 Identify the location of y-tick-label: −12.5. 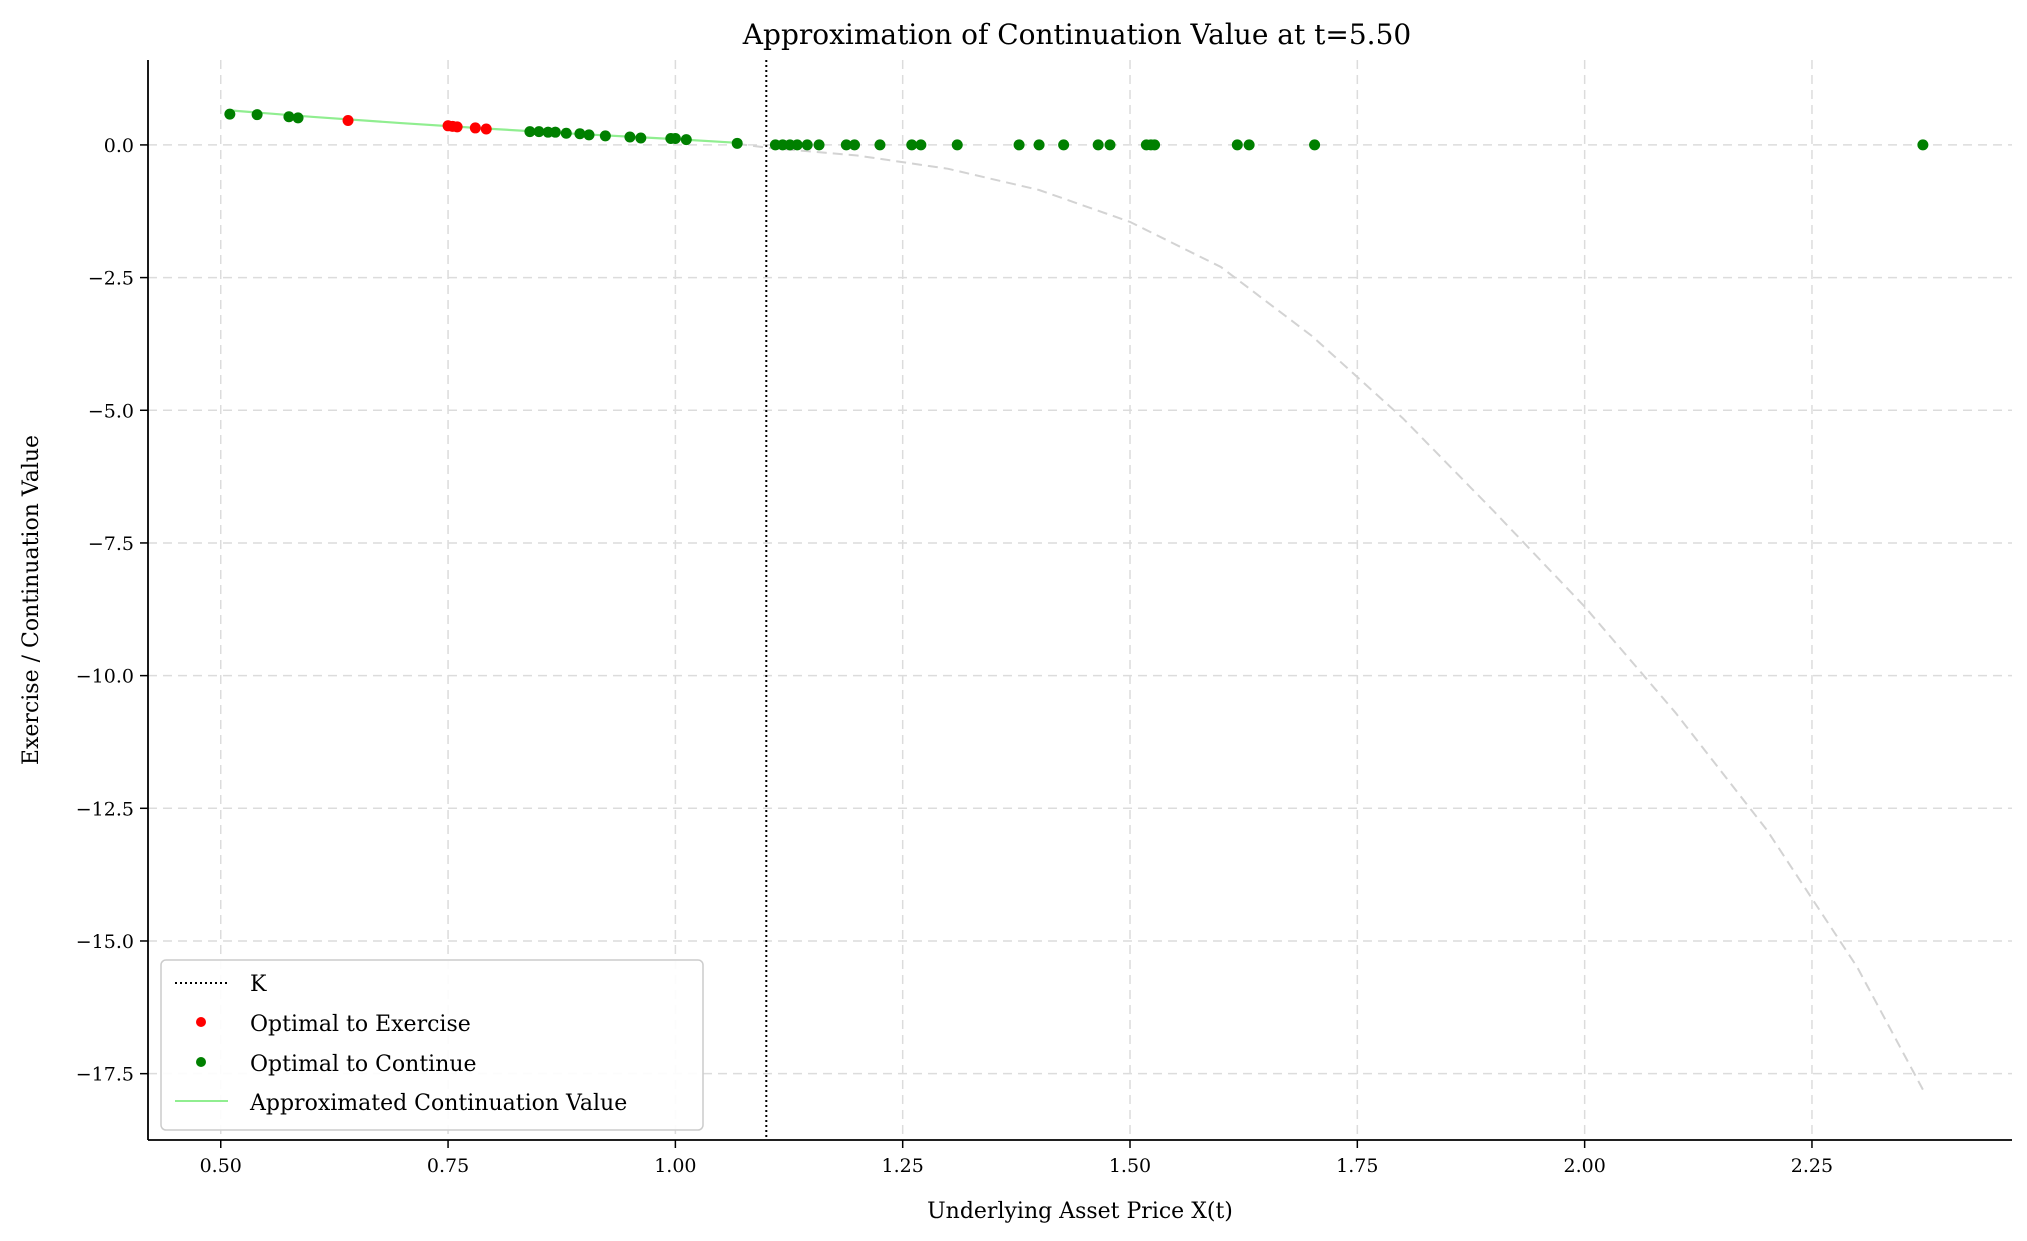
(105, 809).